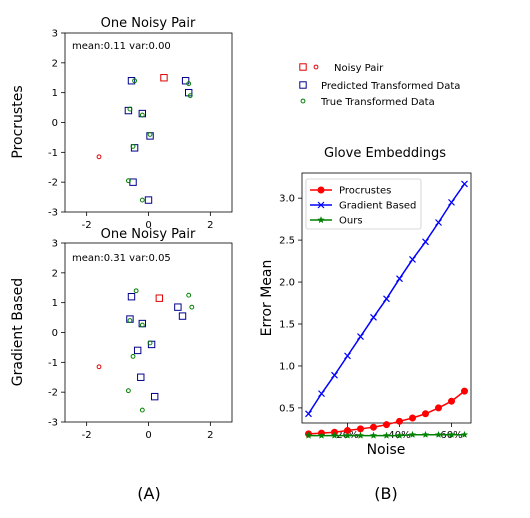  What do you see at coordinates (287, 408) in the screenshot?
I see `line-chart-y-tick-label: 0.5` at bounding box center [287, 408].